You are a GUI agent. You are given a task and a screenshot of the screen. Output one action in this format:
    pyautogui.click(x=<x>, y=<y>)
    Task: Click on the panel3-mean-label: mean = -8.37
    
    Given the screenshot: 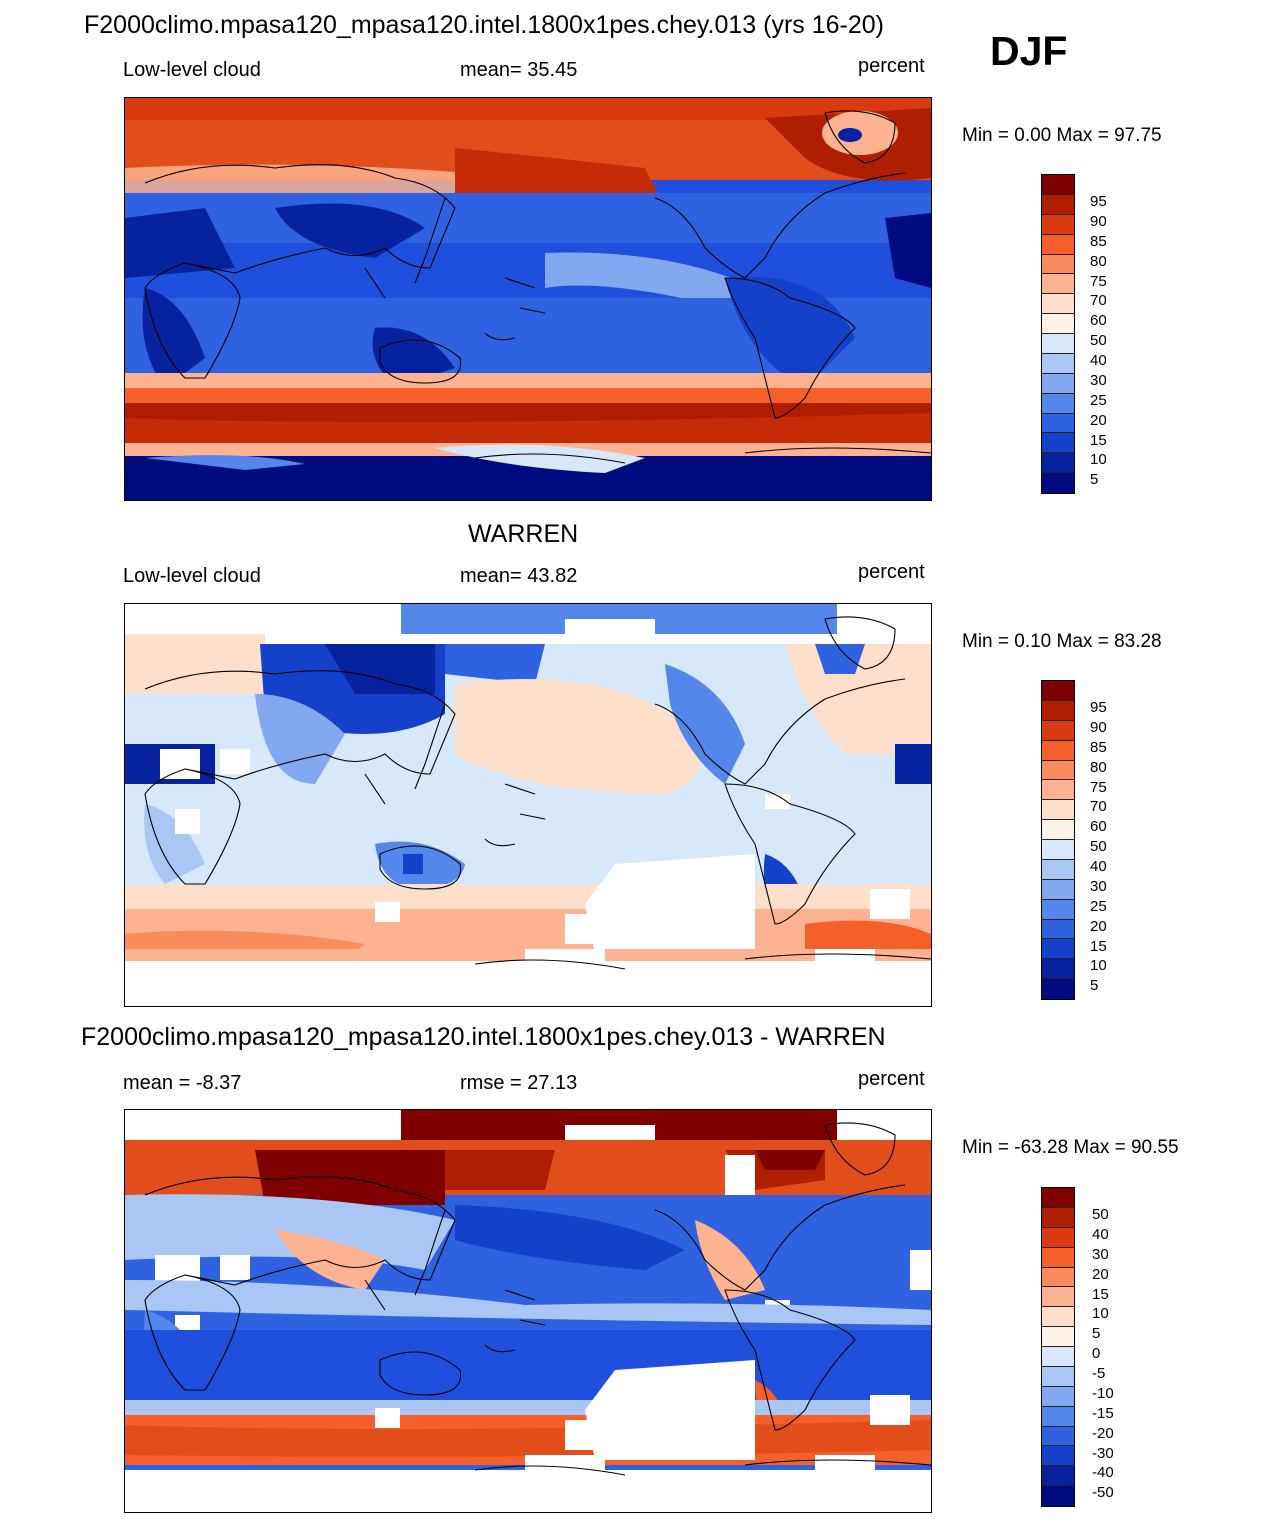 What is the action you would take?
    pyautogui.click(x=182, y=1083)
    